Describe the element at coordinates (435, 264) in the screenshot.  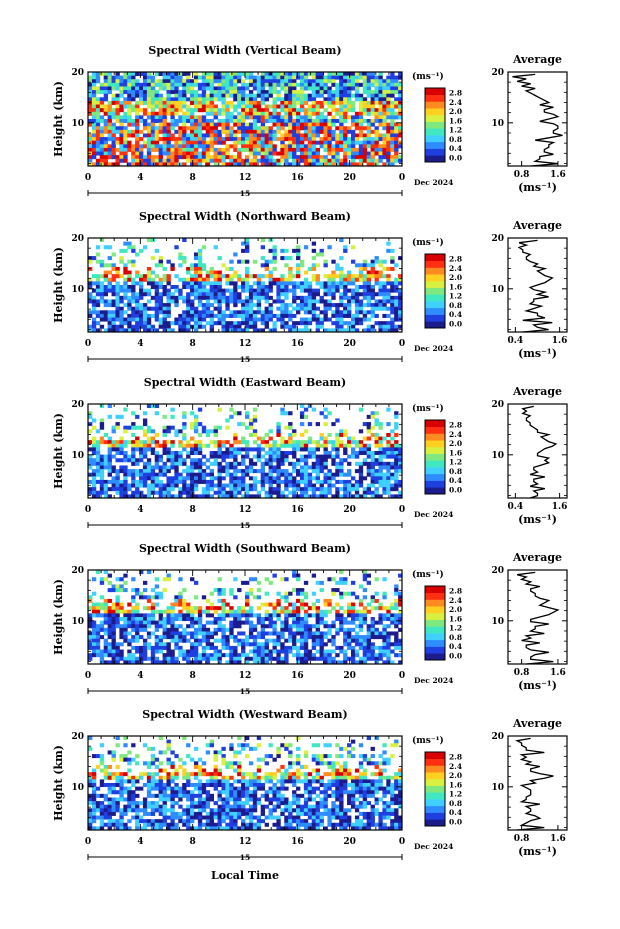
I see `colorbar-segment` at that location.